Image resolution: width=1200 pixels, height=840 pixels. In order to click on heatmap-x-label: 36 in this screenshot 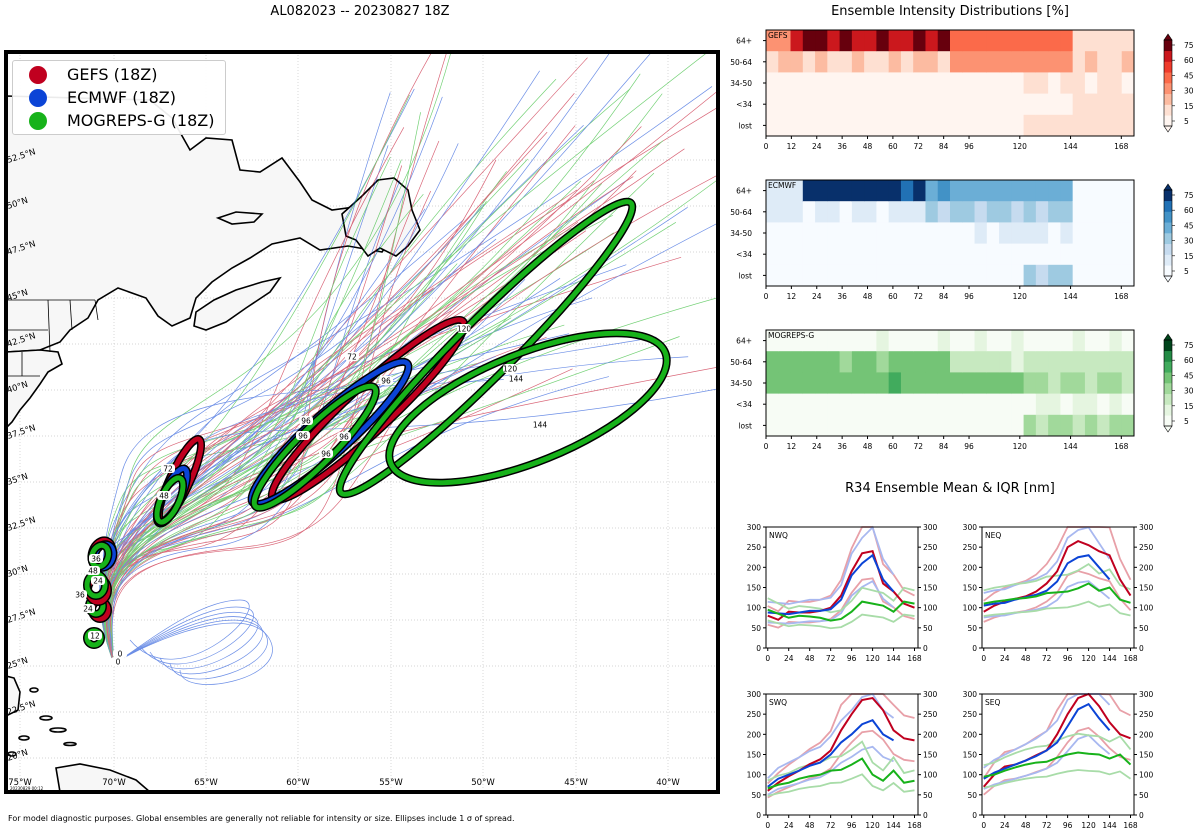, I will do `click(842, 296)`.